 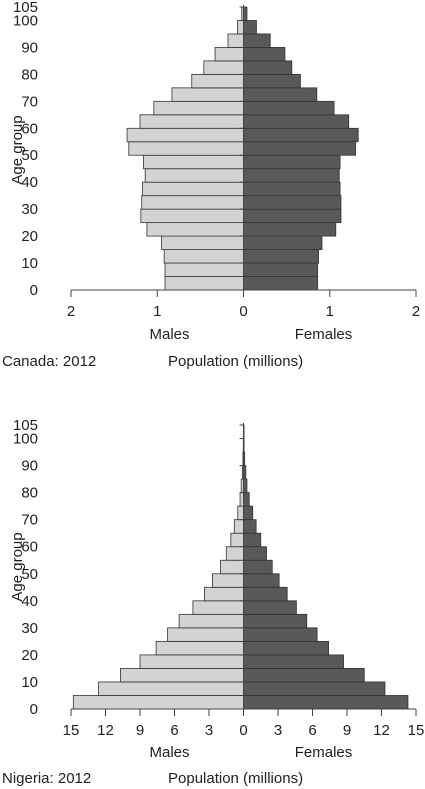 I want to click on y-tick-label: 10, so click(x=29, y=263).